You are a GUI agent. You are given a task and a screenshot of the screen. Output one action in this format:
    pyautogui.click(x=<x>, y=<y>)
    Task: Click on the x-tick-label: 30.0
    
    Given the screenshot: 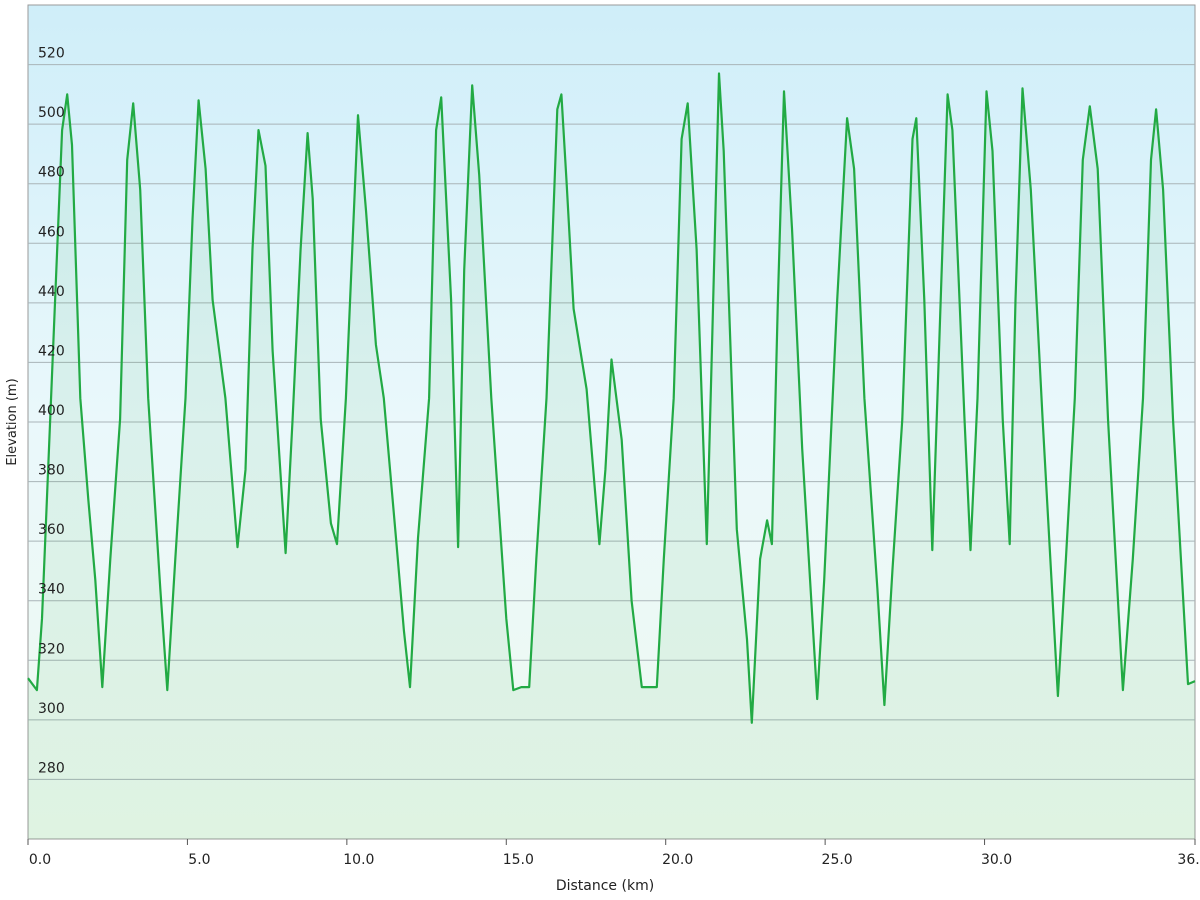 What is the action you would take?
    pyautogui.click(x=996, y=860)
    